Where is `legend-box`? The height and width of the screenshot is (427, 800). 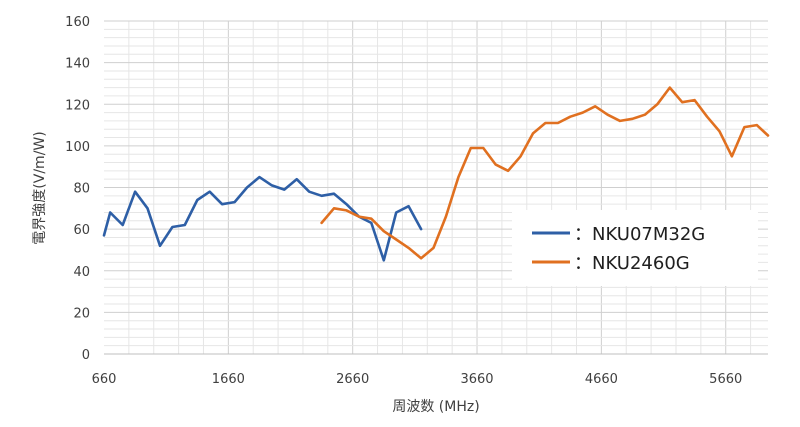
legend-box is located at coordinates (635, 248).